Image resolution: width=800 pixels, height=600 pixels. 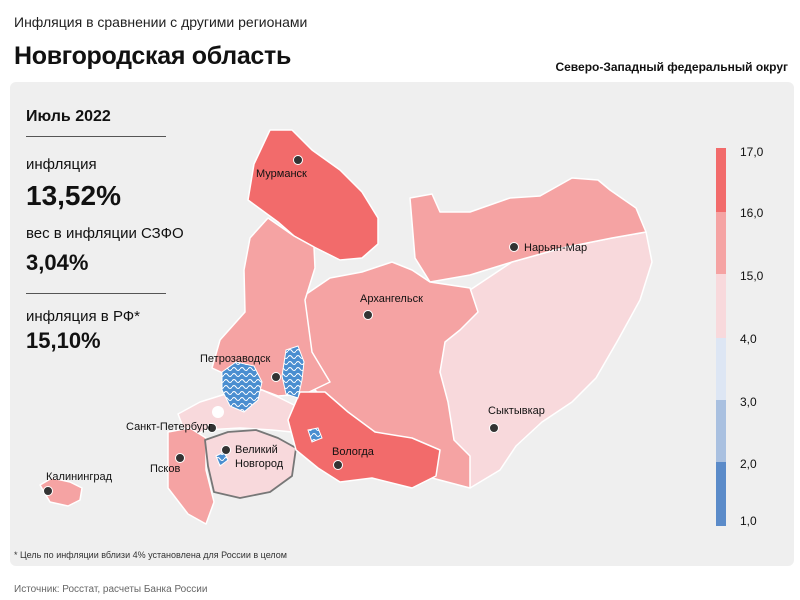 What do you see at coordinates (212, 428) in the screenshot?
I see `city-dot-spb` at bounding box center [212, 428].